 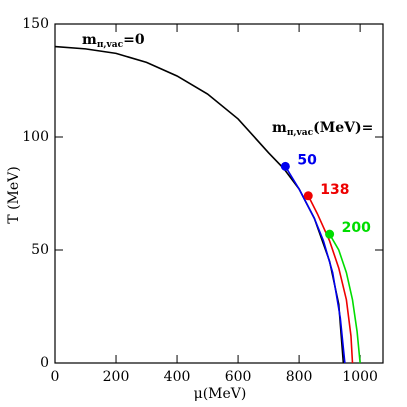 What do you see at coordinates (299, 377) in the screenshot?
I see `x-tick-label: 800` at bounding box center [299, 377].